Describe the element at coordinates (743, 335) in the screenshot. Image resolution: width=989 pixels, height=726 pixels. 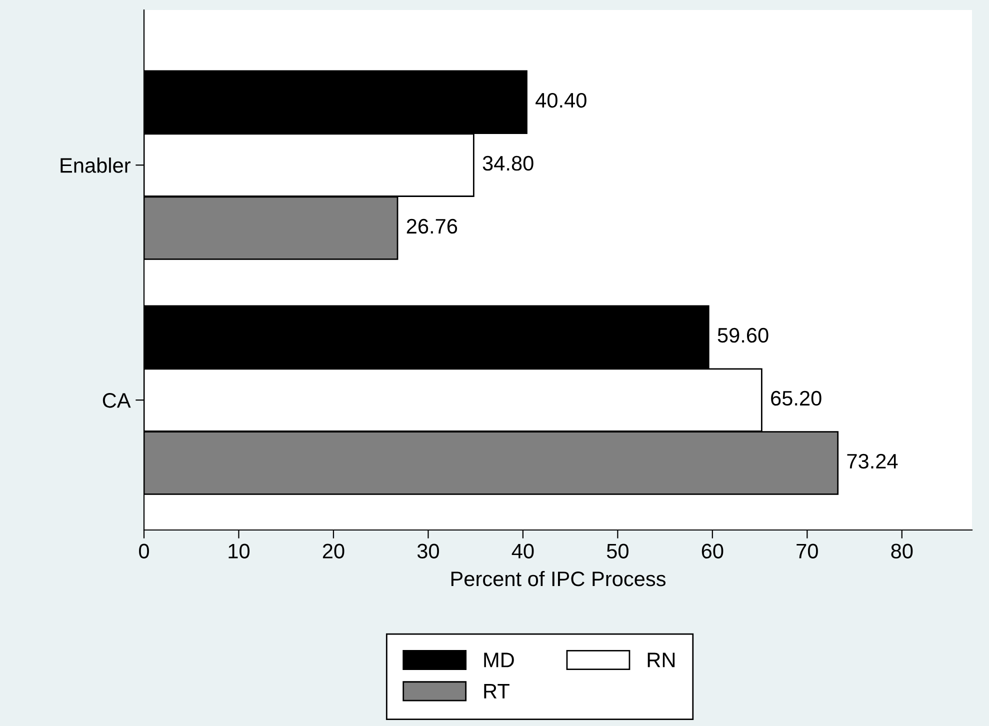
I see `data-label: 59.60` at that location.